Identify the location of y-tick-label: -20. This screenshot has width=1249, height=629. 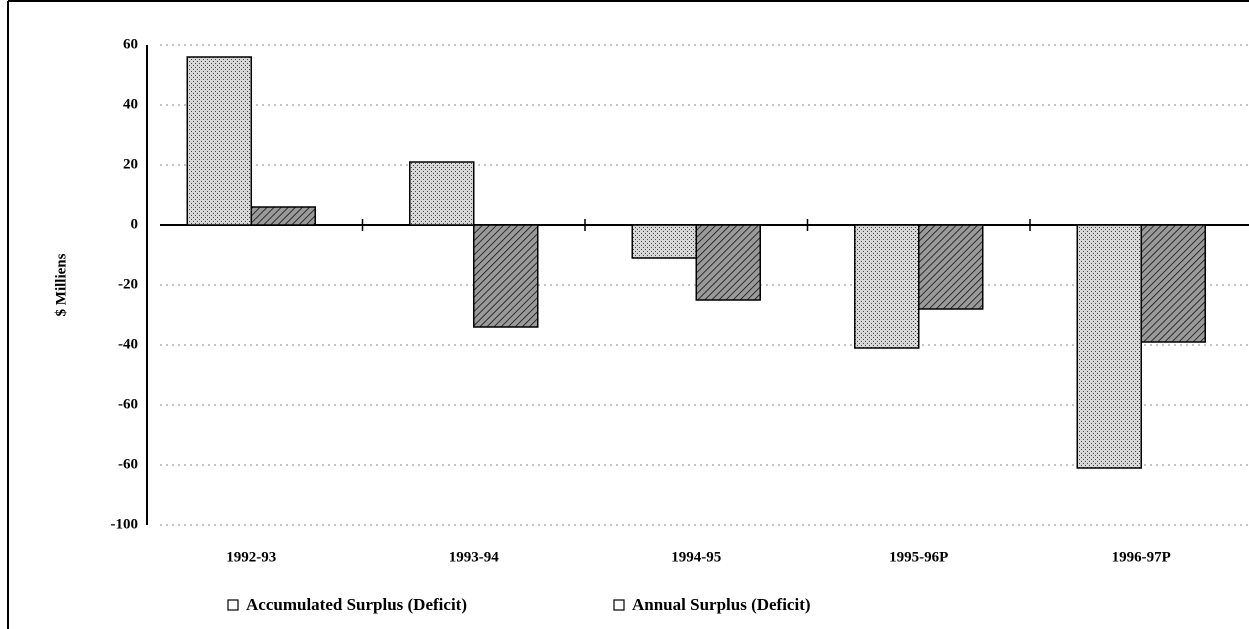
(128, 284).